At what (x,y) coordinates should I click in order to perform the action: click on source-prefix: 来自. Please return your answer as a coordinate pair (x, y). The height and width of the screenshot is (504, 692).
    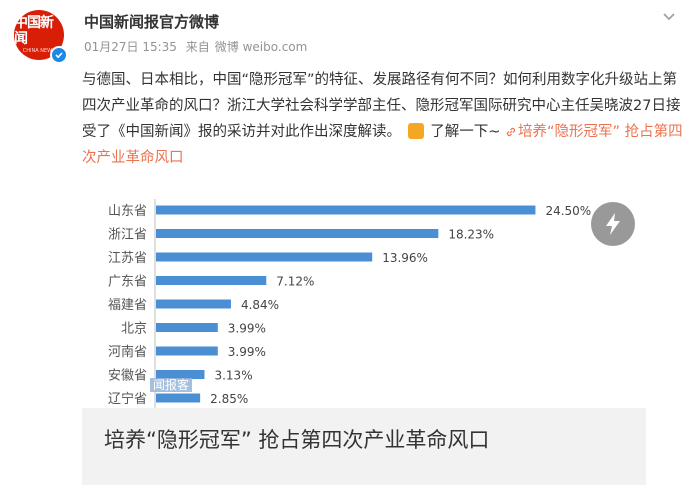
    Looking at the image, I should click on (197, 47).